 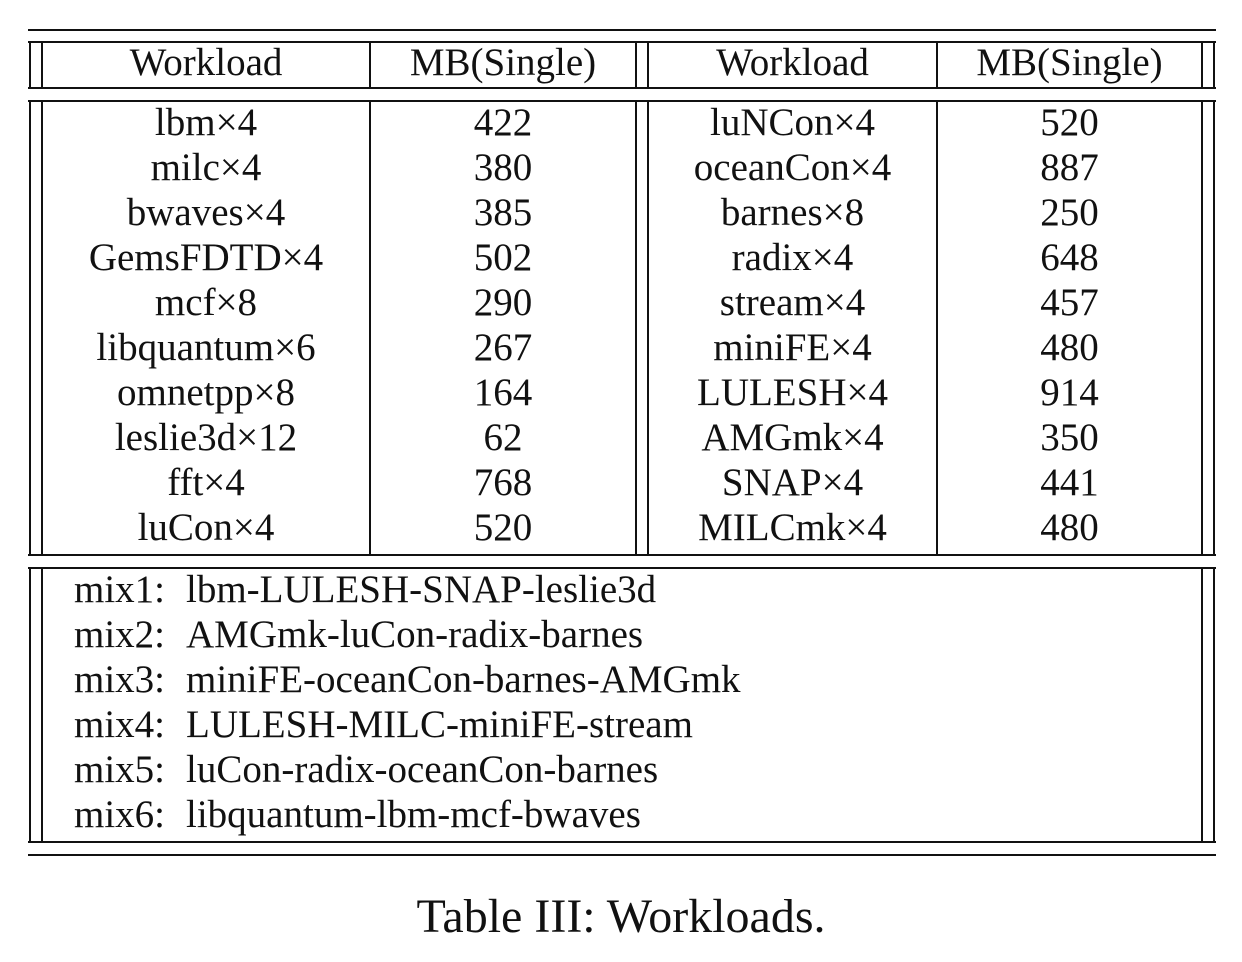 I want to click on workload-cell: GemsFDTD×4, so click(x=206, y=257).